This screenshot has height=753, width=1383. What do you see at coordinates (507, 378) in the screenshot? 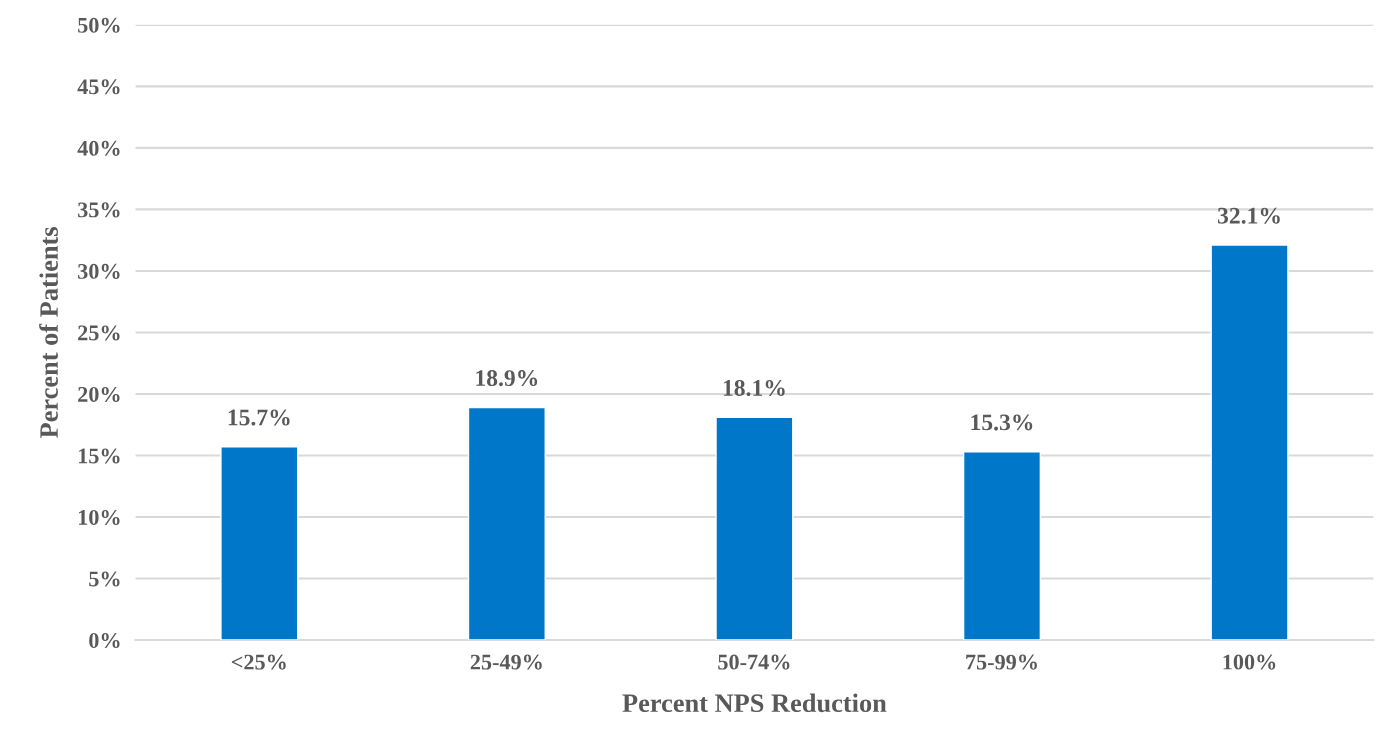
I see `data-label: 18.9%` at bounding box center [507, 378].